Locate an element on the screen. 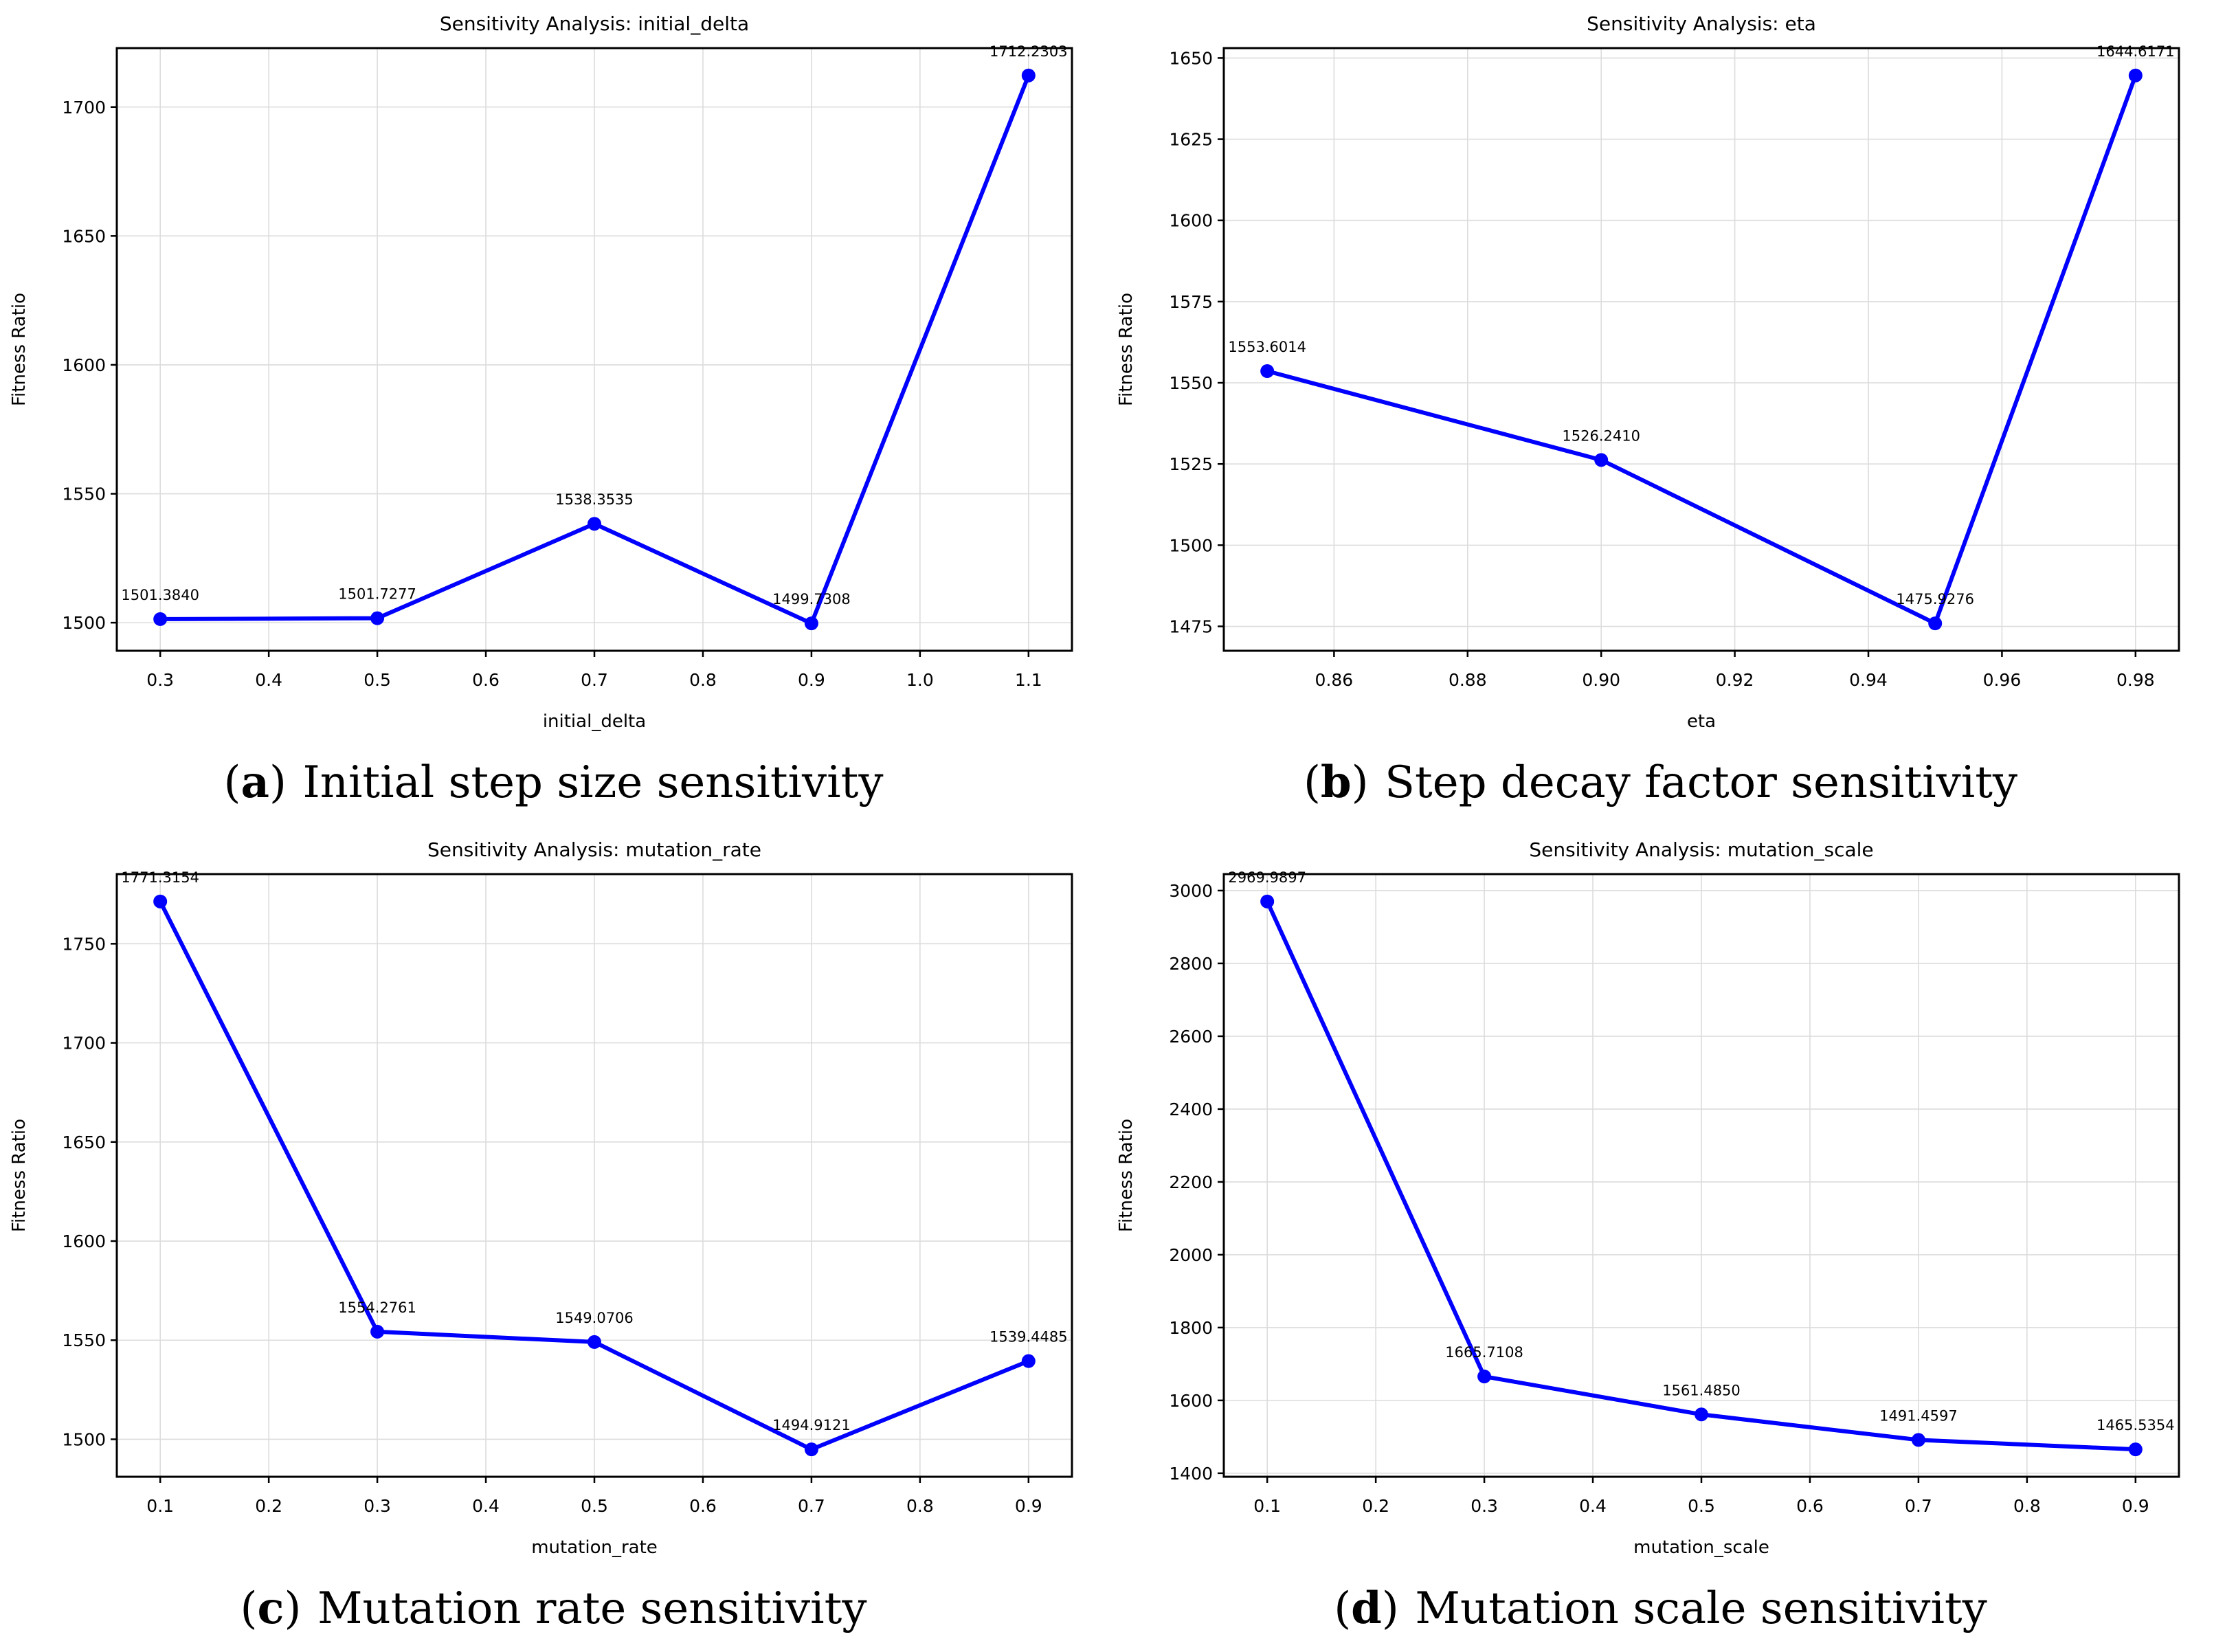  x-axis-label: mutation_rate is located at coordinates (594, 1547).